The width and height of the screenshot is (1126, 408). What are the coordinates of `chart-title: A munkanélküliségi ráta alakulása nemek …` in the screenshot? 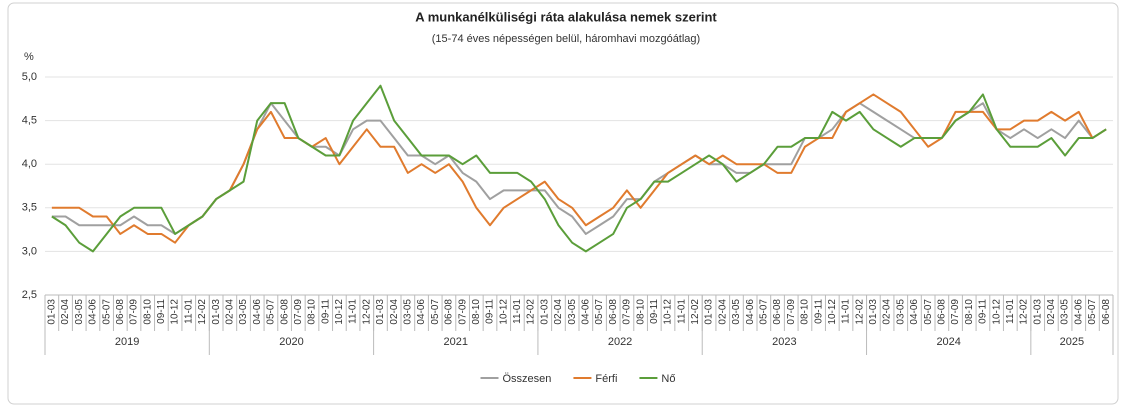 It's located at (566, 16).